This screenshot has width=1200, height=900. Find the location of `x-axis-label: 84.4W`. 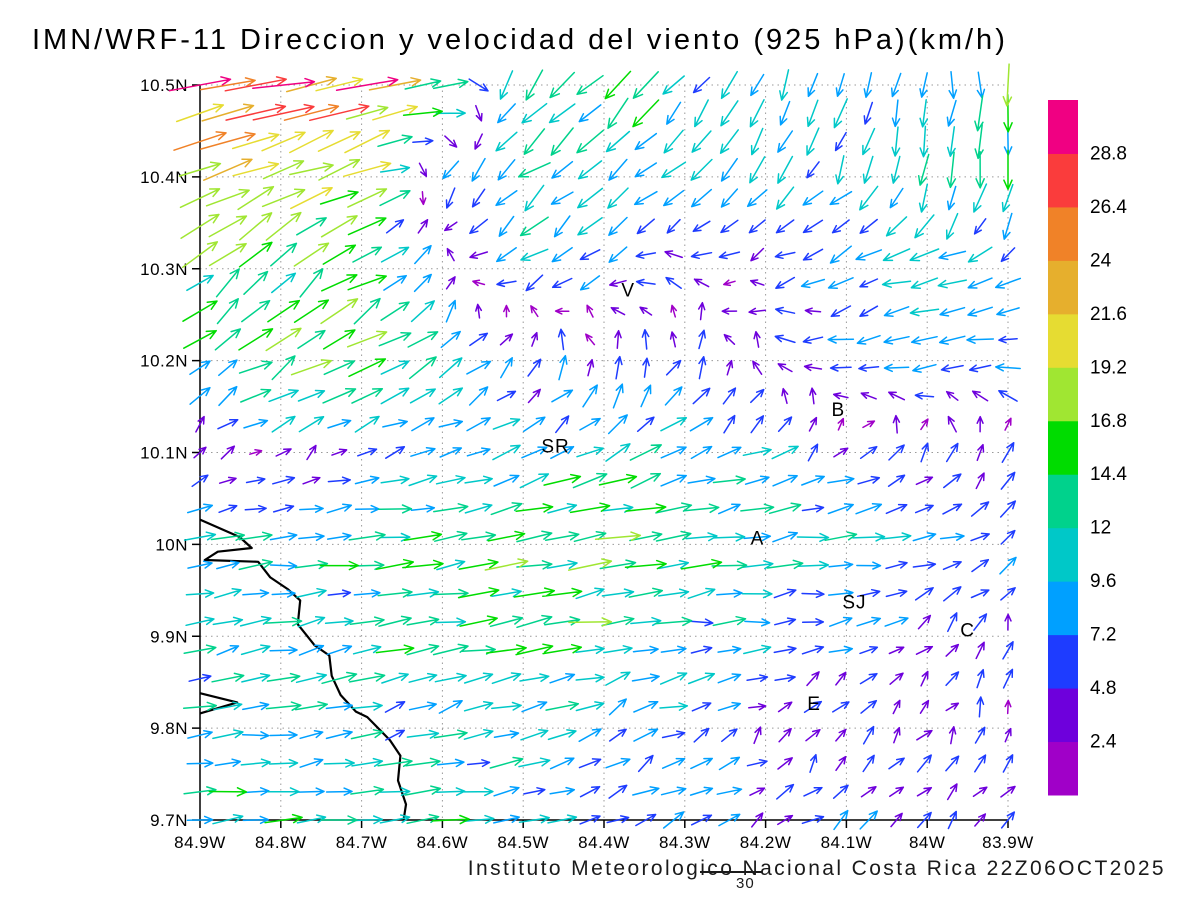

x-axis-label: 84.4W is located at coordinates (604, 842).